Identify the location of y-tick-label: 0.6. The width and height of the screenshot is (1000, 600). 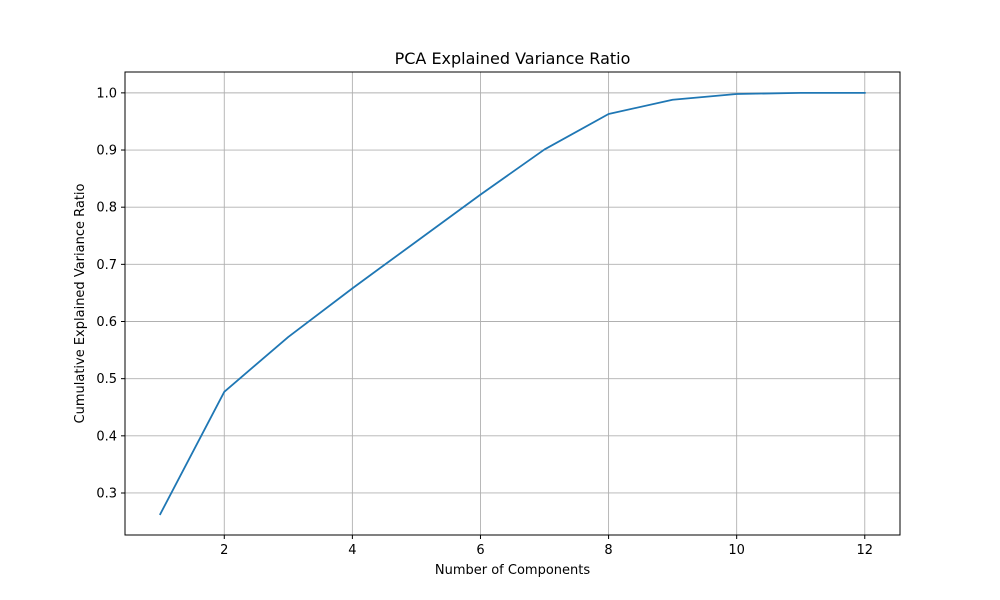
(106, 322).